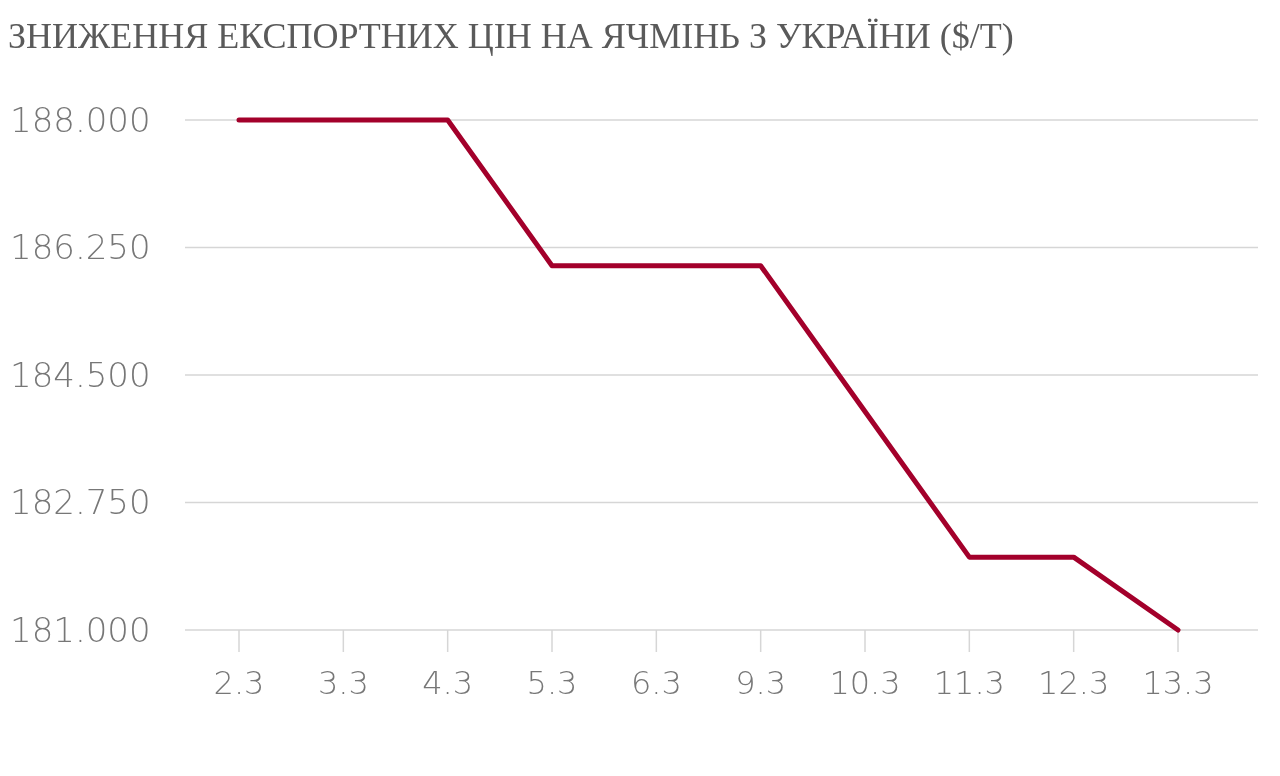 Image resolution: width=1280 pixels, height=776 pixels. I want to click on x-tick-label: 11.3, so click(969, 683).